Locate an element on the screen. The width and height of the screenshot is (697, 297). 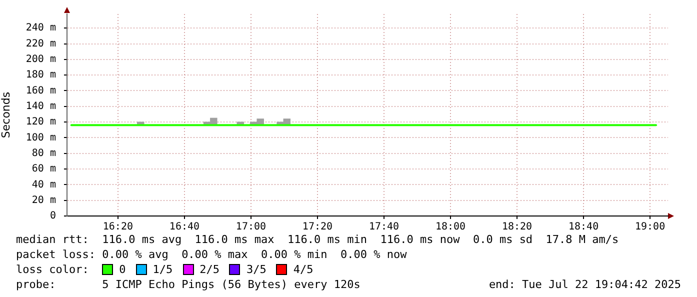
x-tick-label: 17:00 is located at coordinates (251, 227).